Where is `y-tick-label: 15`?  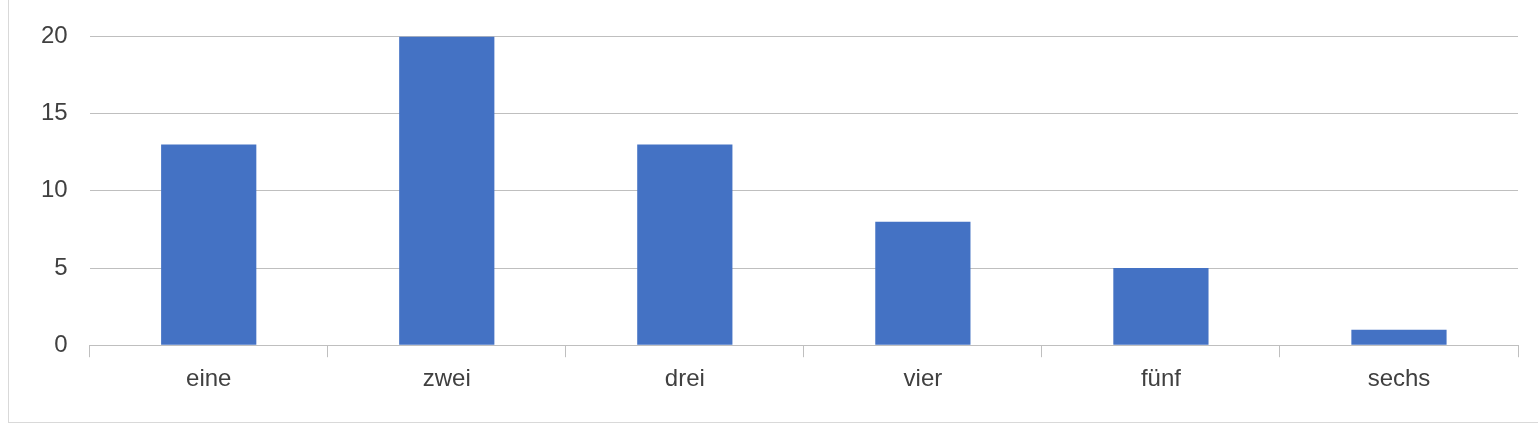
y-tick-label: 15 is located at coordinates (54, 112).